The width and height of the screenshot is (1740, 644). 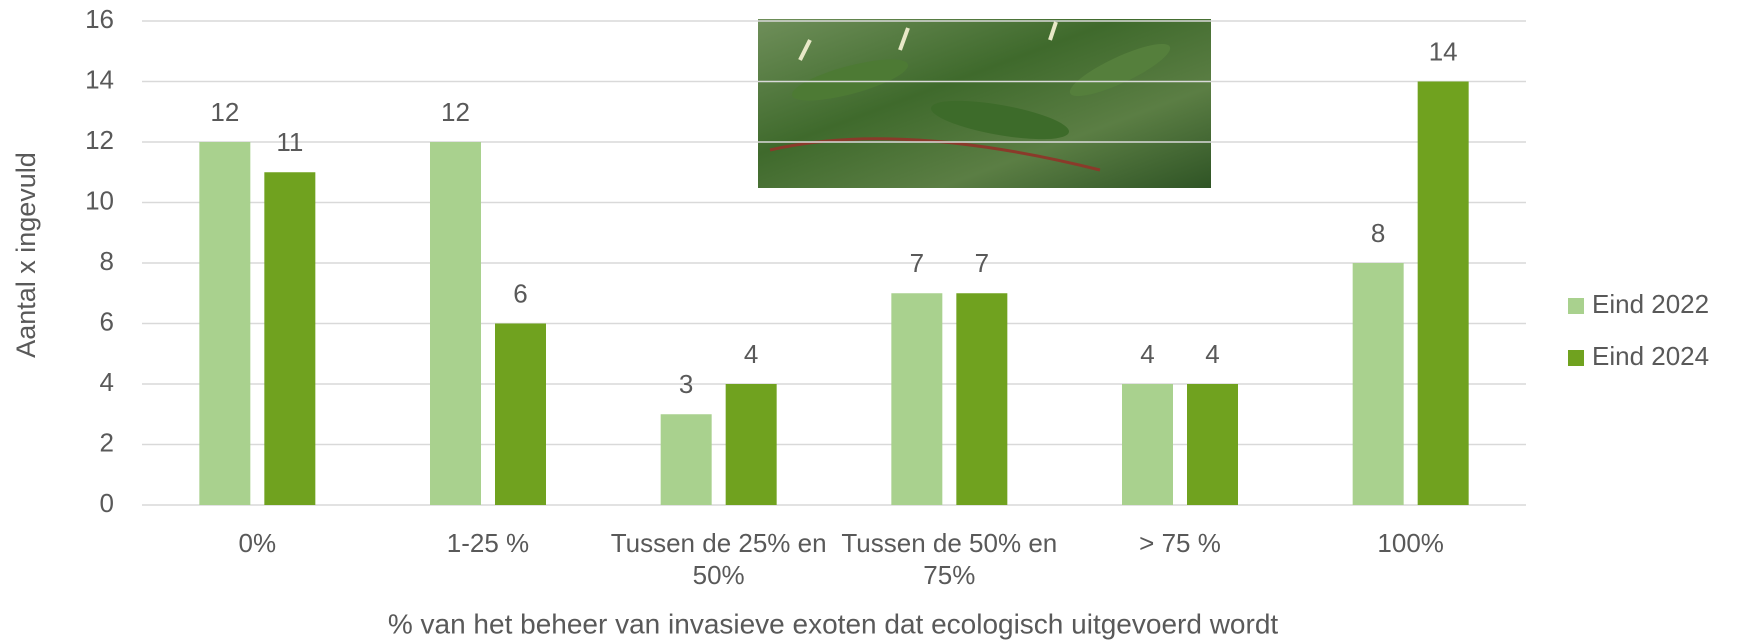 I want to click on y-axis-title: Aantal x ingevuld, so click(x=26, y=255).